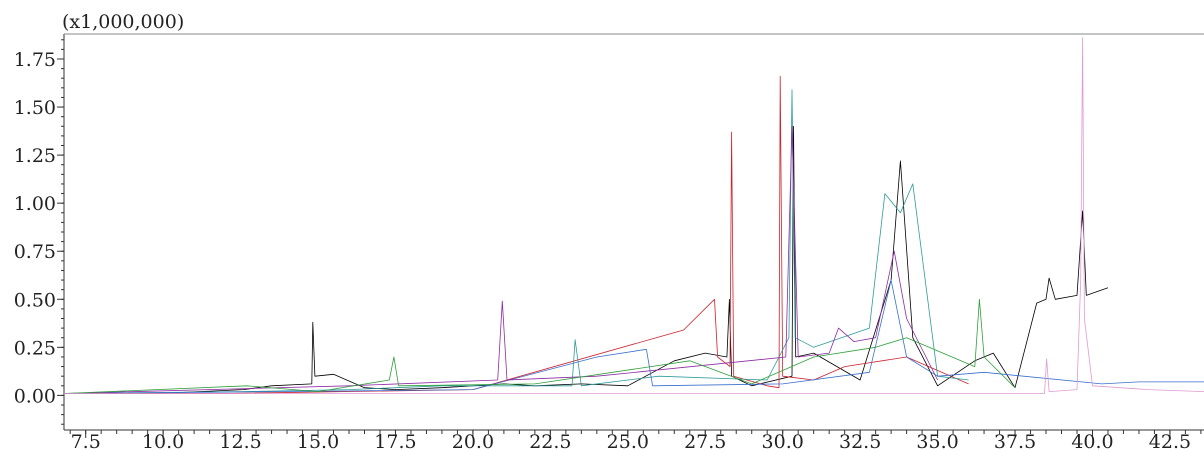 Image resolution: width=1204 pixels, height=451 pixels. What do you see at coordinates (1092, 441) in the screenshot?
I see `x-tick-label: 40.0` at bounding box center [1092, 441].